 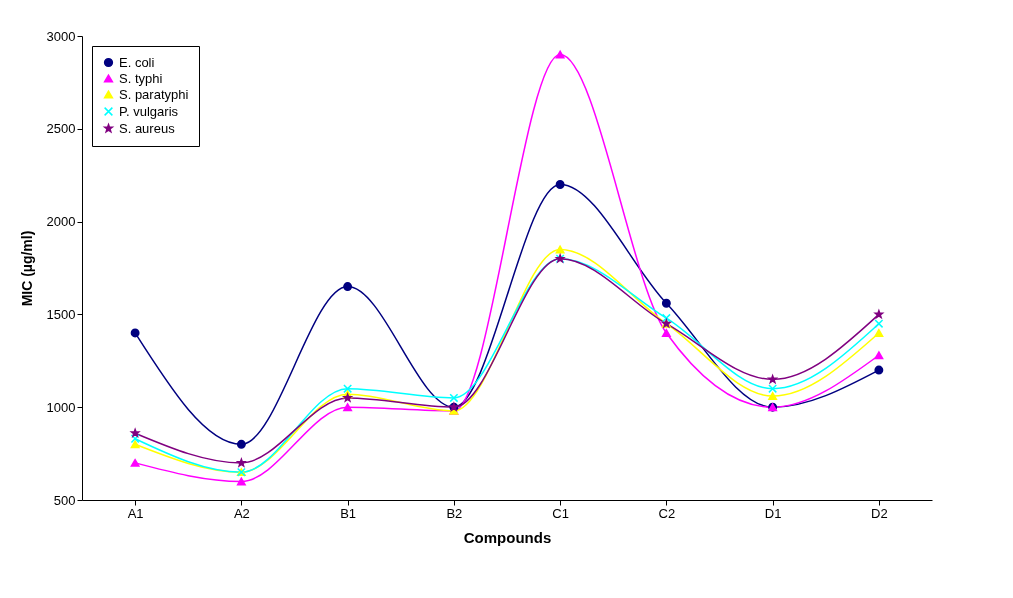 I want to click on legend-label: S. typhi, so click(x=141, y=78).